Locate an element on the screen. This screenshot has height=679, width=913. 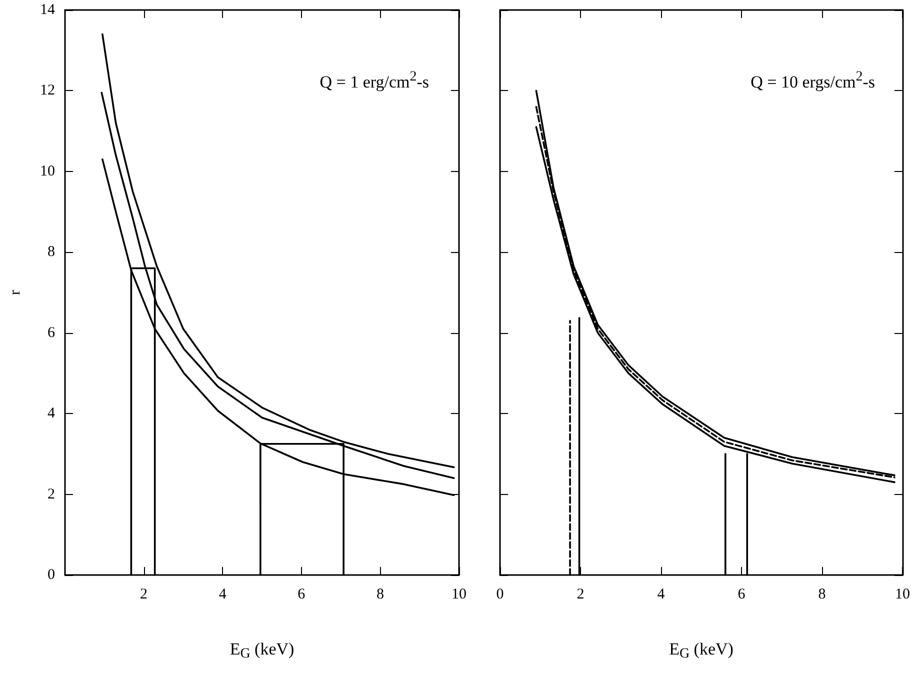
y-tick-label: 2 is located at coordinates (51, 494).